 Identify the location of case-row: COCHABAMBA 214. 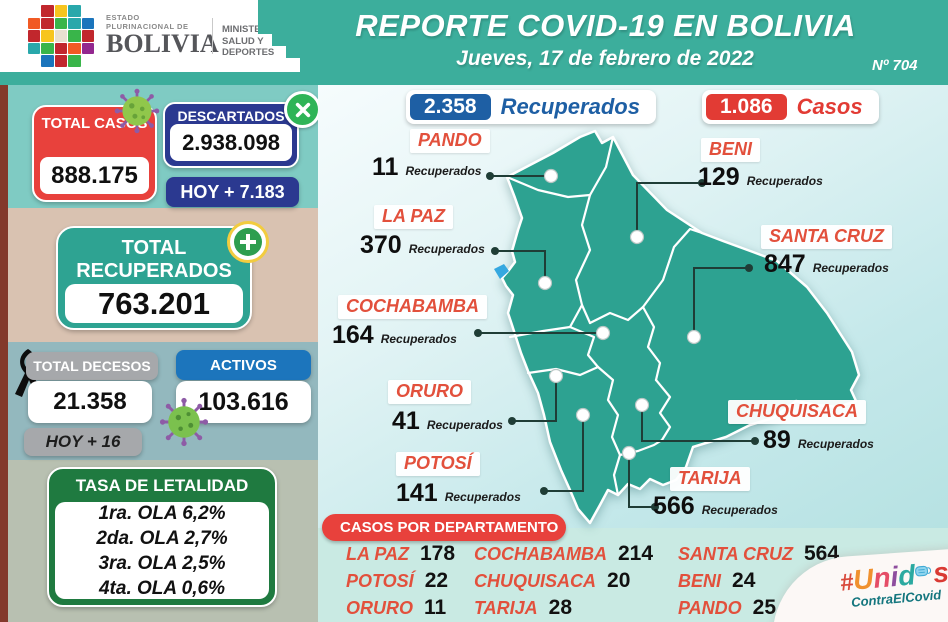
(564, 553).